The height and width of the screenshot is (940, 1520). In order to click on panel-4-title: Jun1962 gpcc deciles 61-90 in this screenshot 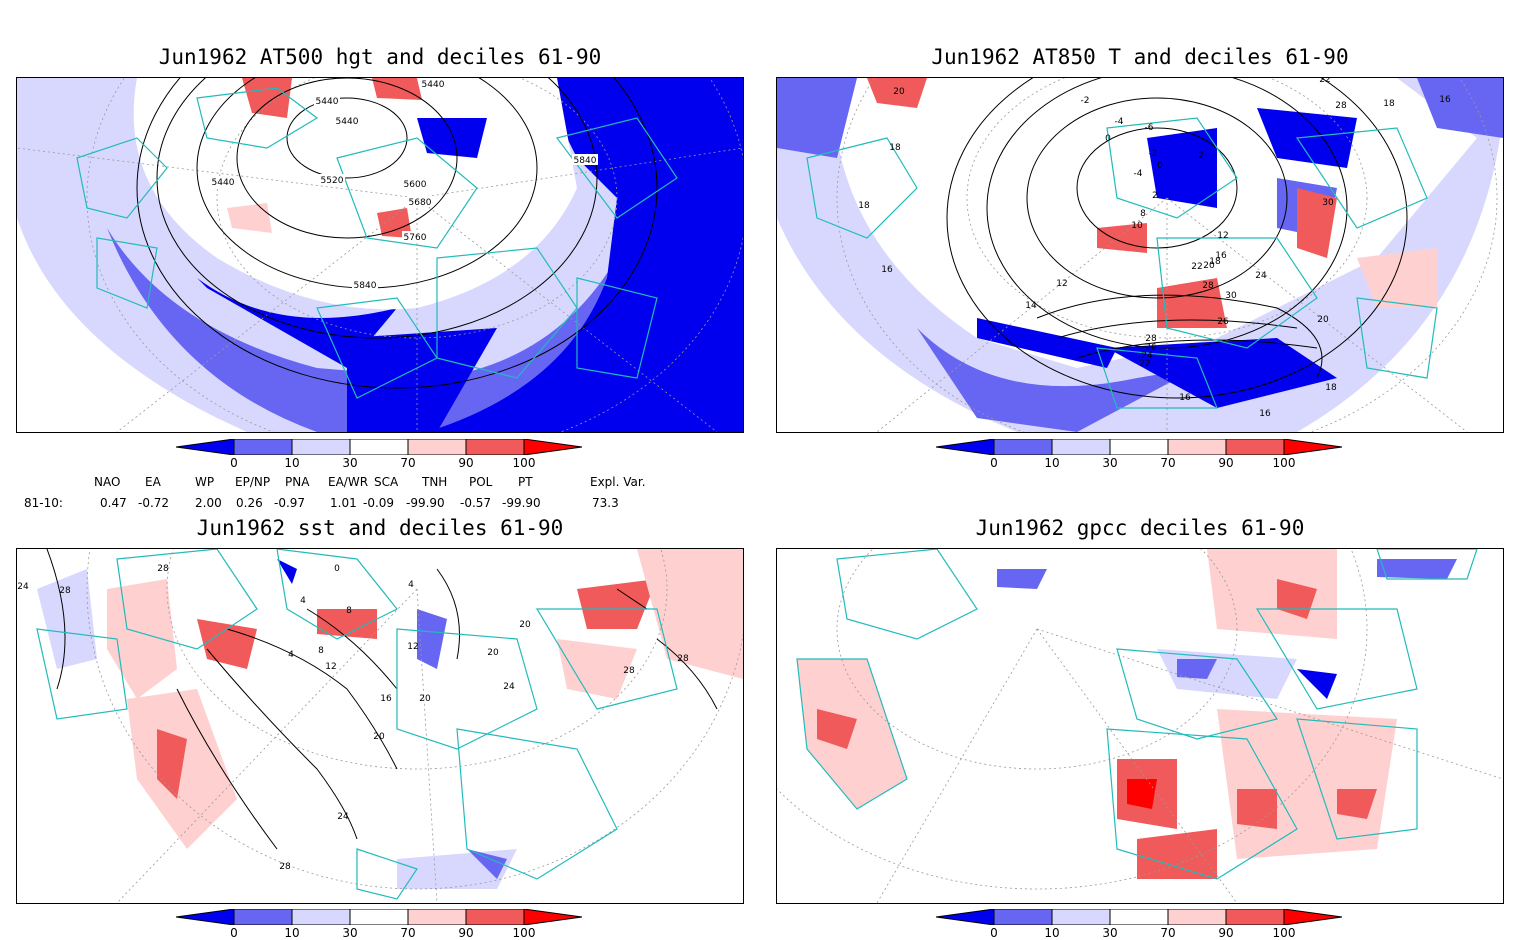, I will do `click(1140, 528)`.